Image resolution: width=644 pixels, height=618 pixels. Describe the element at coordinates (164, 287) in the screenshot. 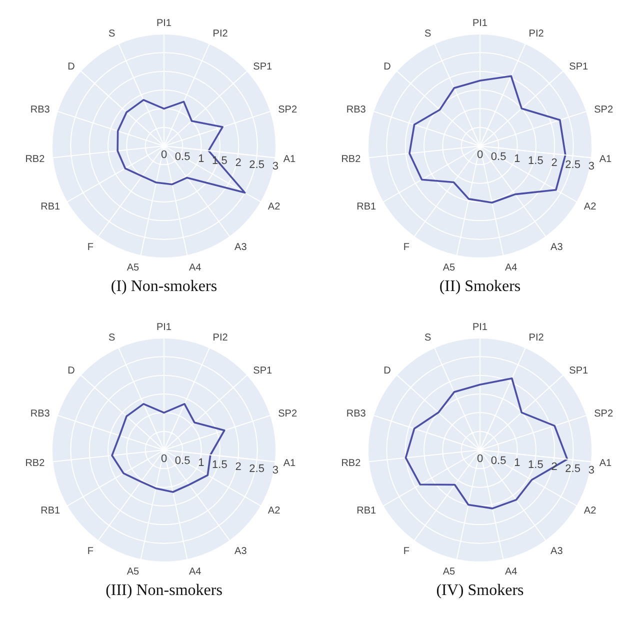

I see `text: (I) Non-smokers` at that location.